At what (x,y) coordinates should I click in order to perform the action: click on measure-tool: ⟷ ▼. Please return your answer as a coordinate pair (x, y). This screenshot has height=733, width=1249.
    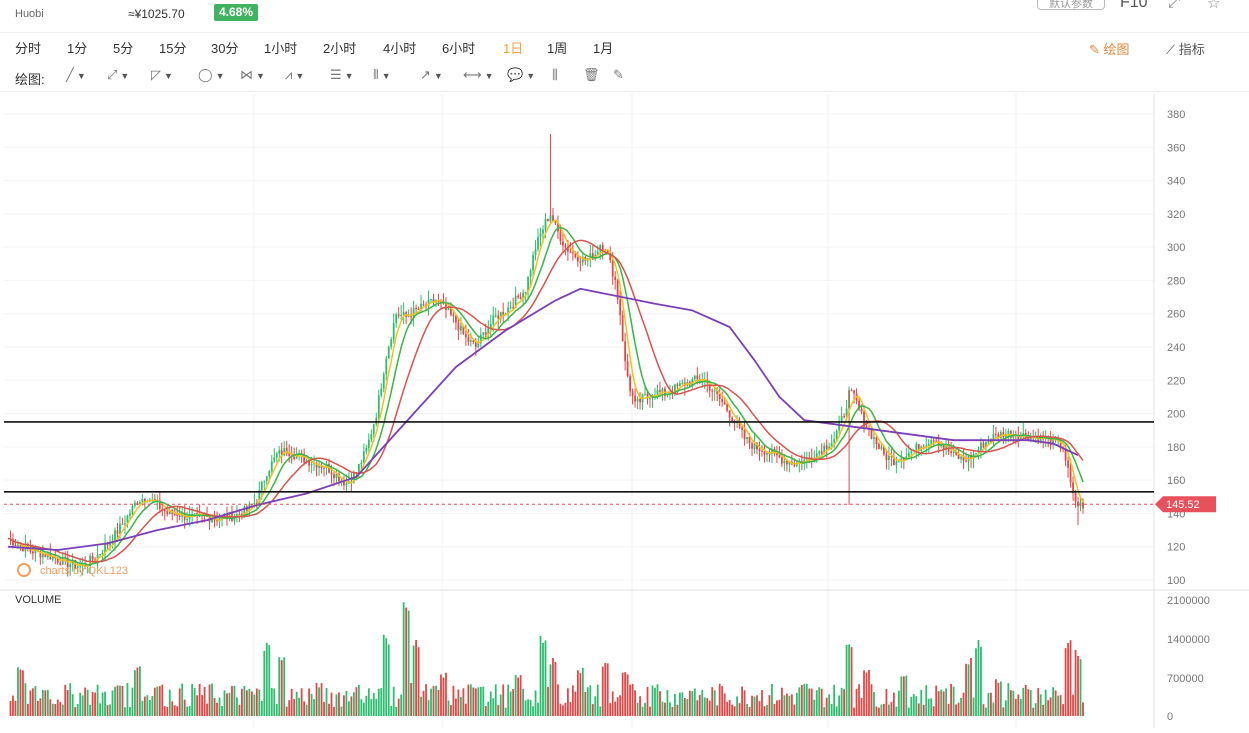
    Looking at the image, I should click on (478, 76).